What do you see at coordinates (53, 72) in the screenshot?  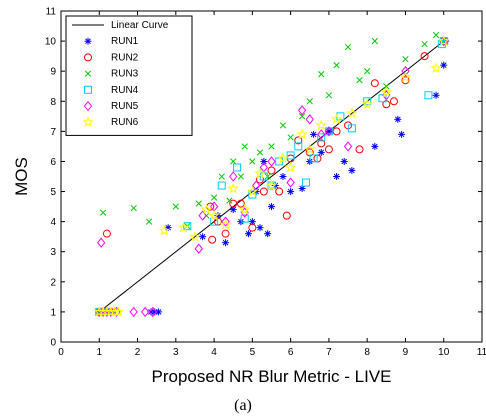 I see `y-tick-label: 9` at bounding box center [53, 72].